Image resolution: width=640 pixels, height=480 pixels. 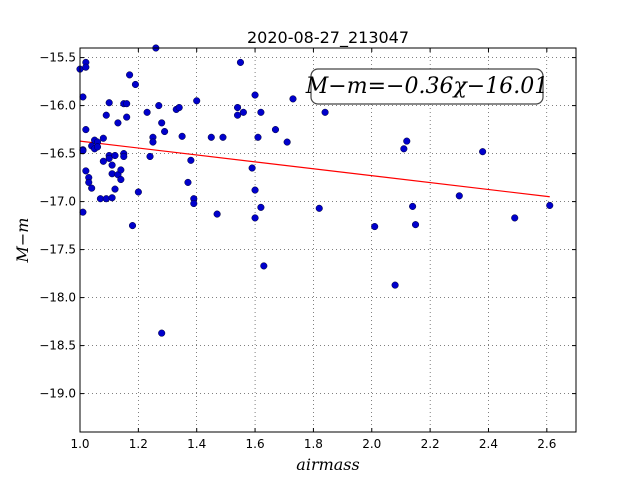 What do you see at coordinates (57, 394) in the screenshot?
I see `y-tick-label: −19.0` at bounding box center [57, 394].